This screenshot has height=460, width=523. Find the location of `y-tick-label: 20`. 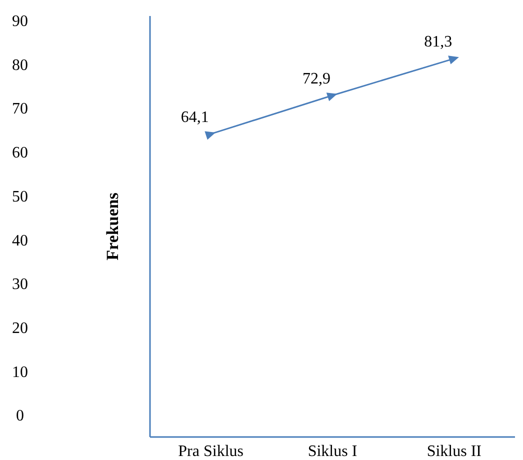

y-tick-label: 20 is located at coordinates (20, 328).